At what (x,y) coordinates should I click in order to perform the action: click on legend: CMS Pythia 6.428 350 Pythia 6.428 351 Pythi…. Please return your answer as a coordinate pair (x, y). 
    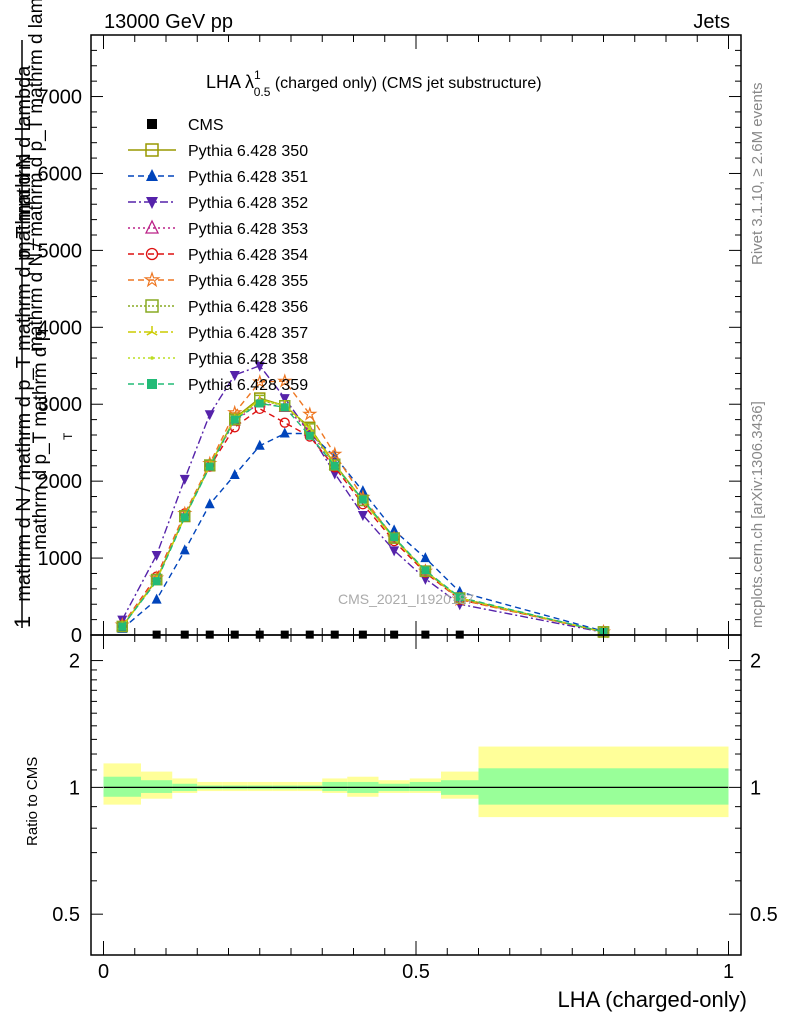
    Looking at the image, I should click on (218, 255).